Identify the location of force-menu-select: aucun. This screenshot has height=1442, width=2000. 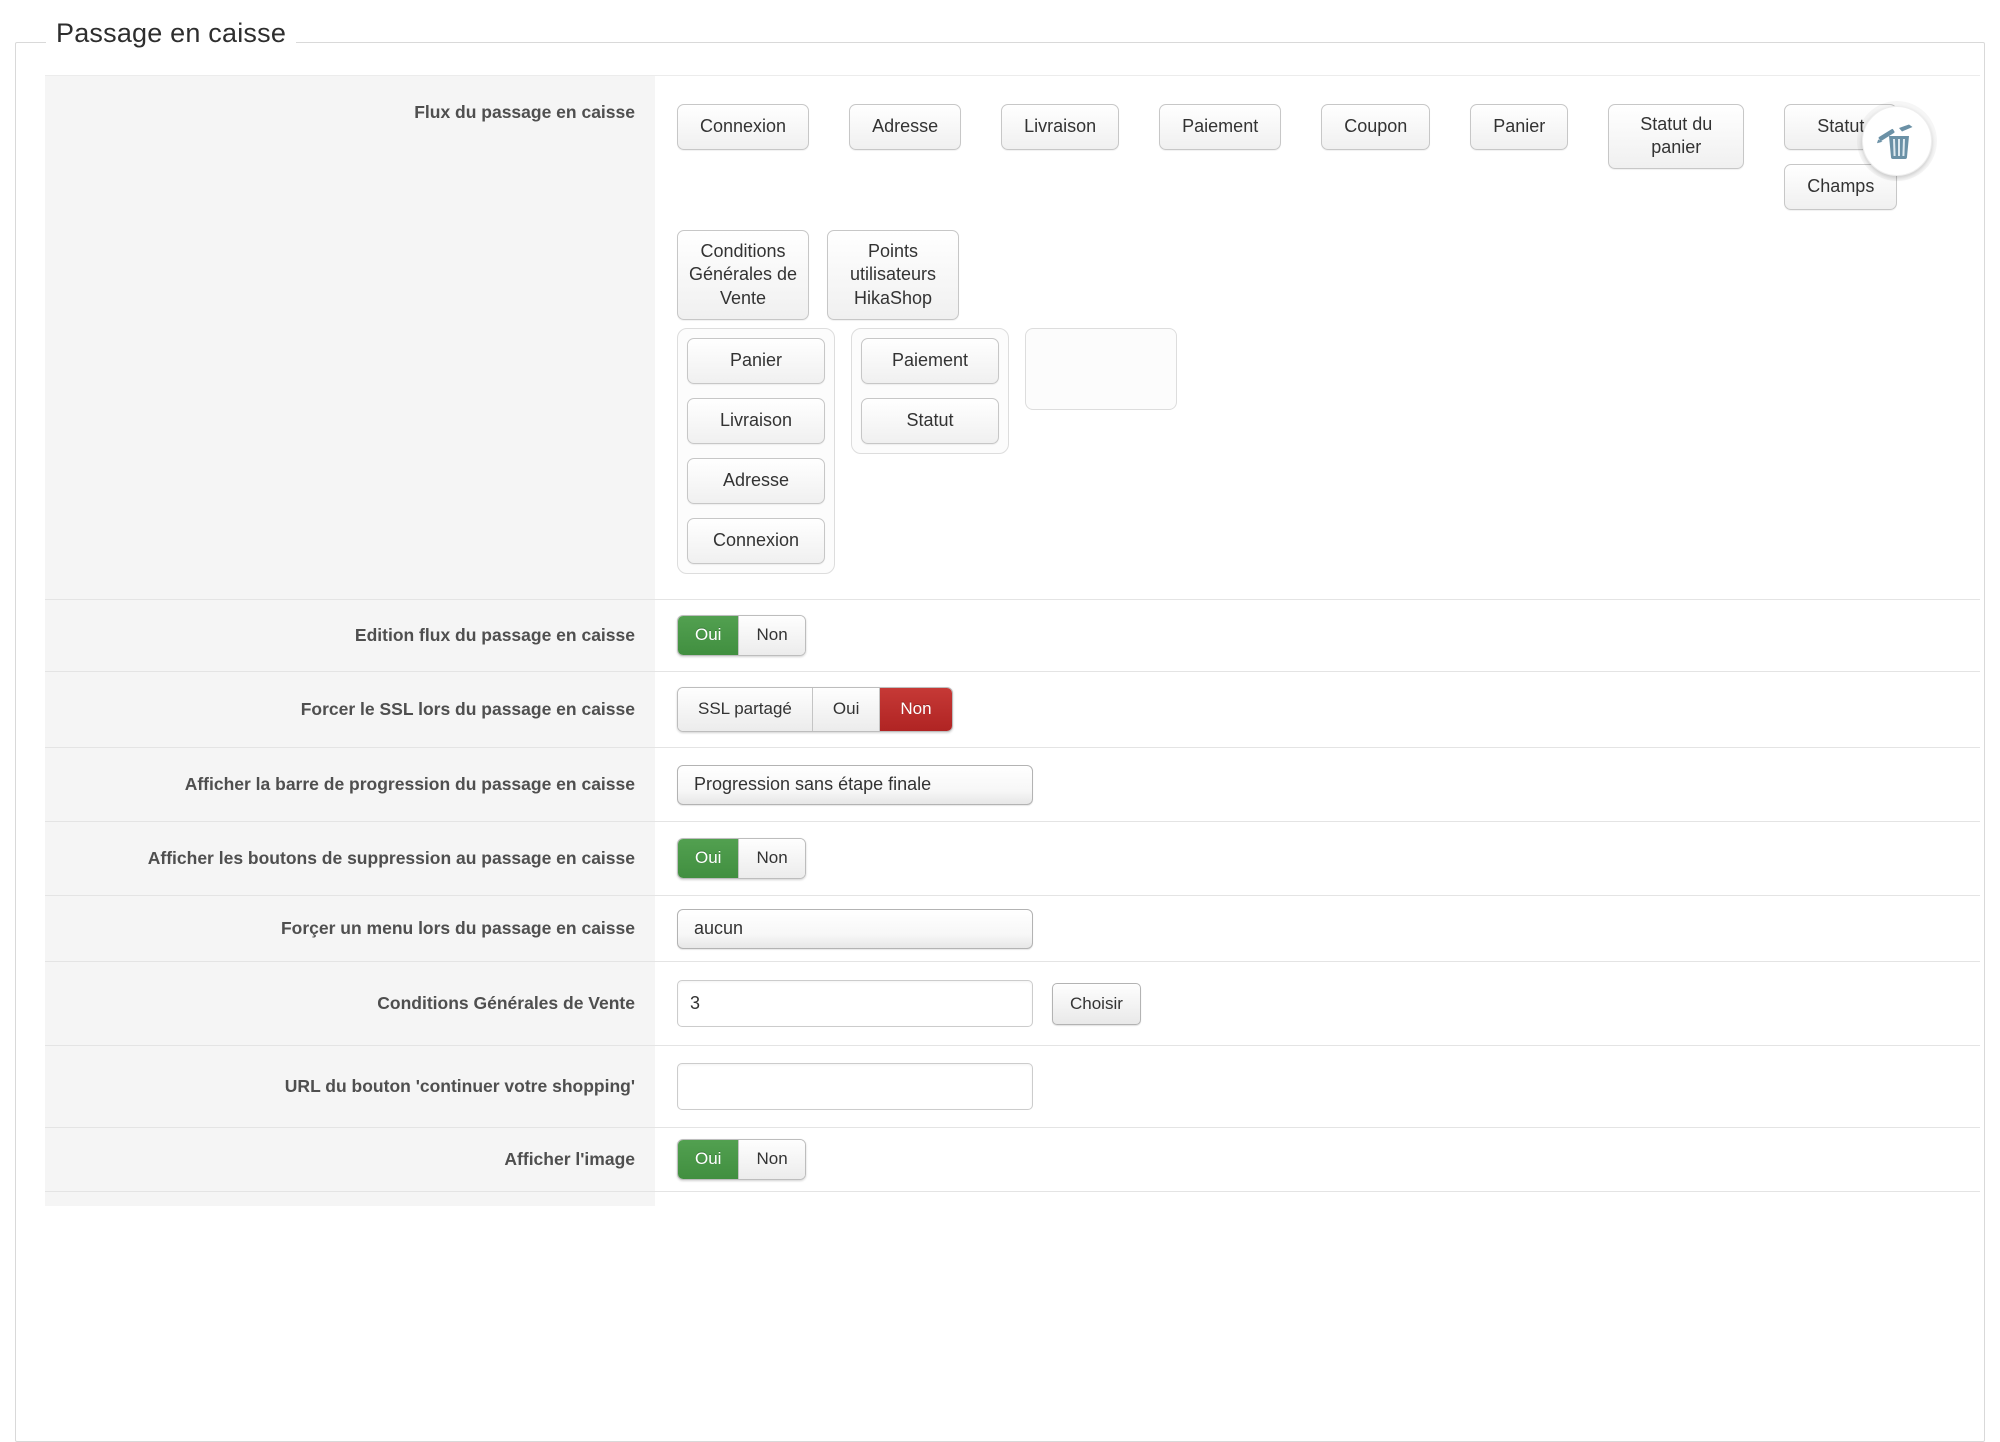
(855, 928).